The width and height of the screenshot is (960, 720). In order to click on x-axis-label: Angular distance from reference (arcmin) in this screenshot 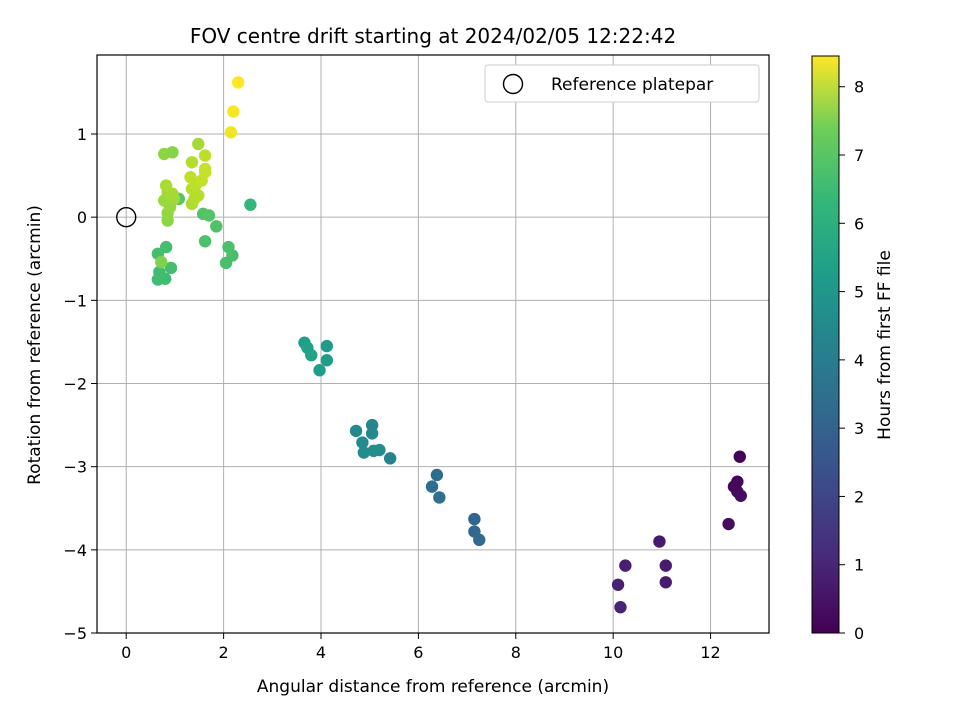, I will do `click(433, 687)`.